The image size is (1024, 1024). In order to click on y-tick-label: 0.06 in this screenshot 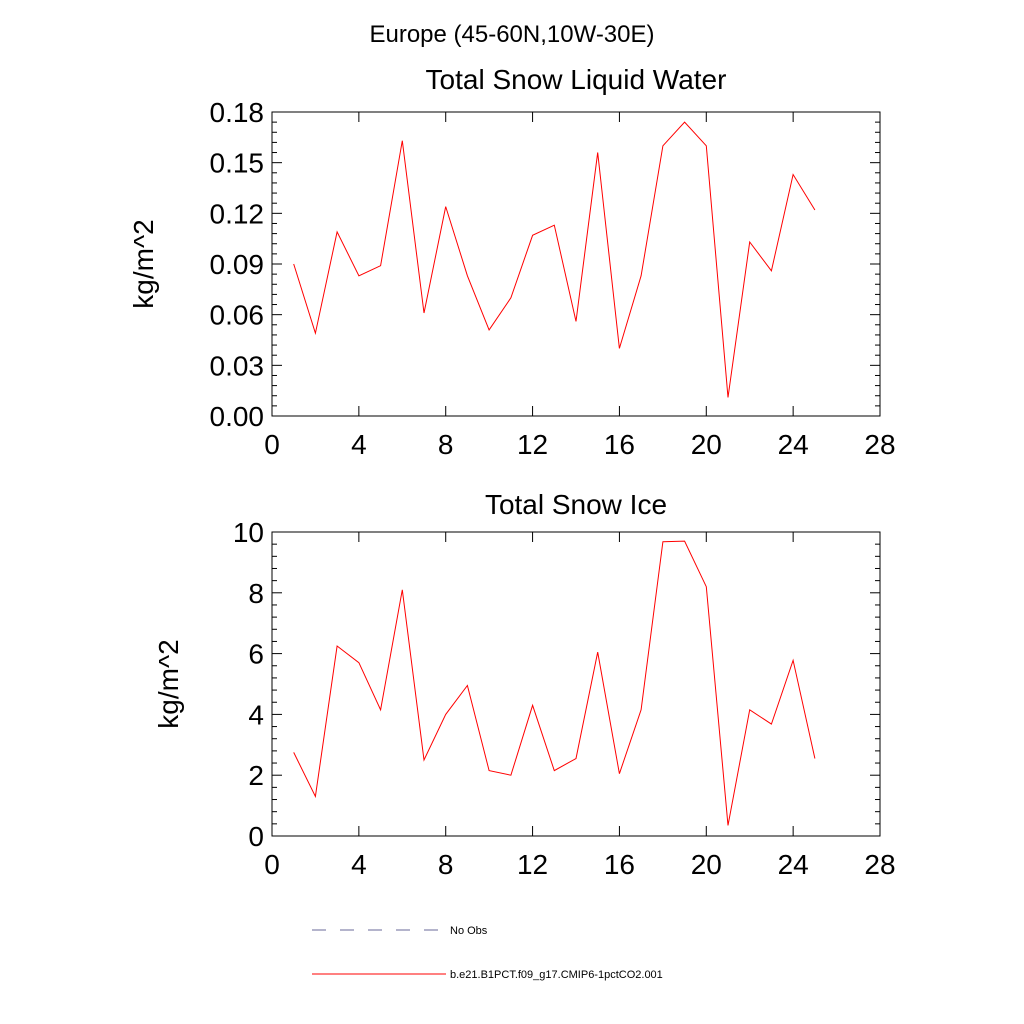, I will do `click(237, 315)`.